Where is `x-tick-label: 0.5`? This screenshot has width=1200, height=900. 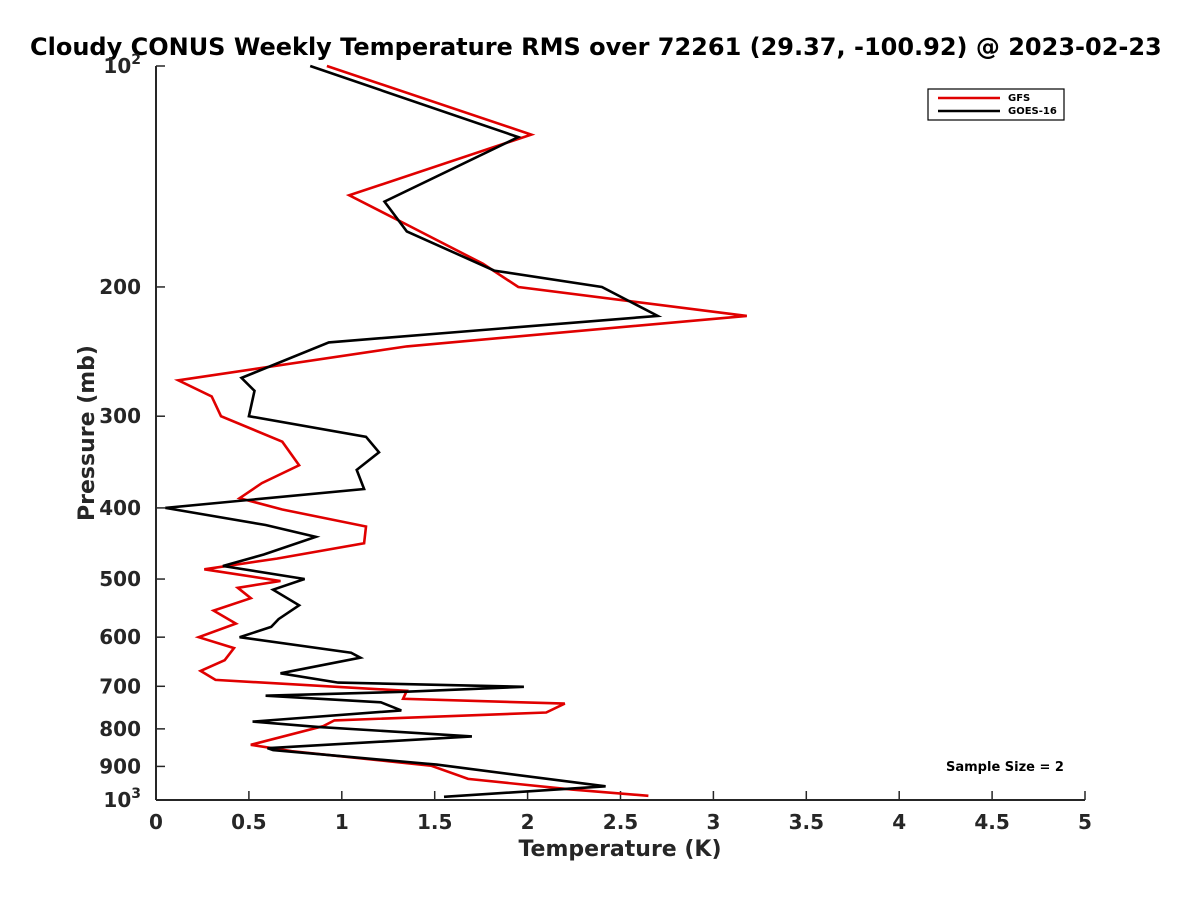
x-tick-label: 0.5 is located at coordinates (248, 822).